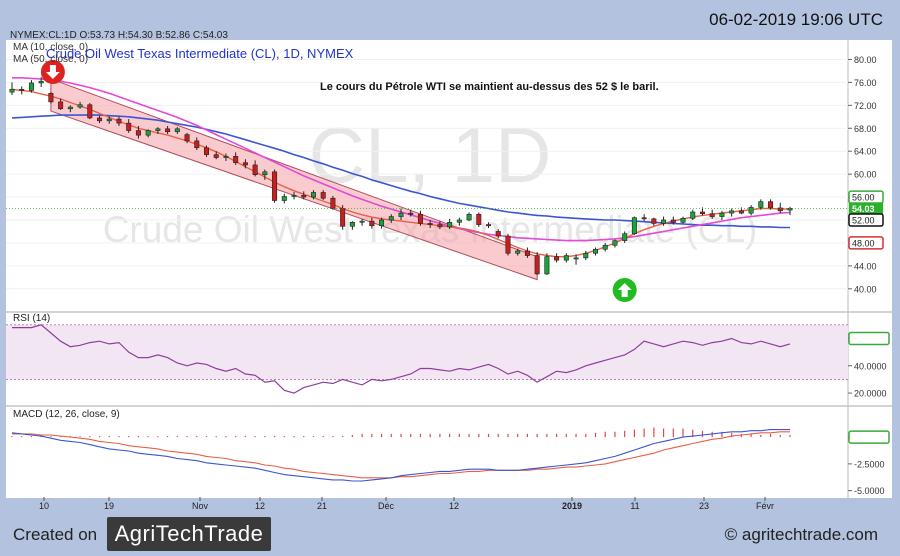 The image size is (900, 556). Describe the element at coordinates (865, 266) in the screenshot. I see `y-tick-label: 44.00` at that location.